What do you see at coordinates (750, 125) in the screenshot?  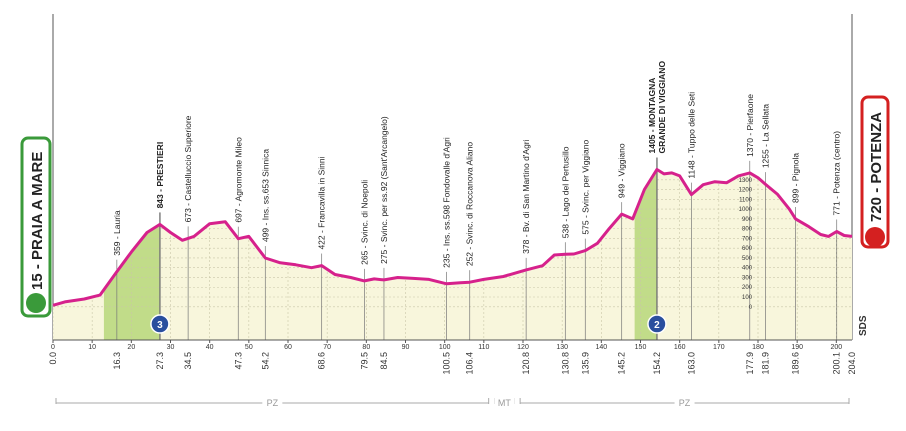 I see `waypoint-label: 1370 - Pierfaone` at bounding box center [750, 125].